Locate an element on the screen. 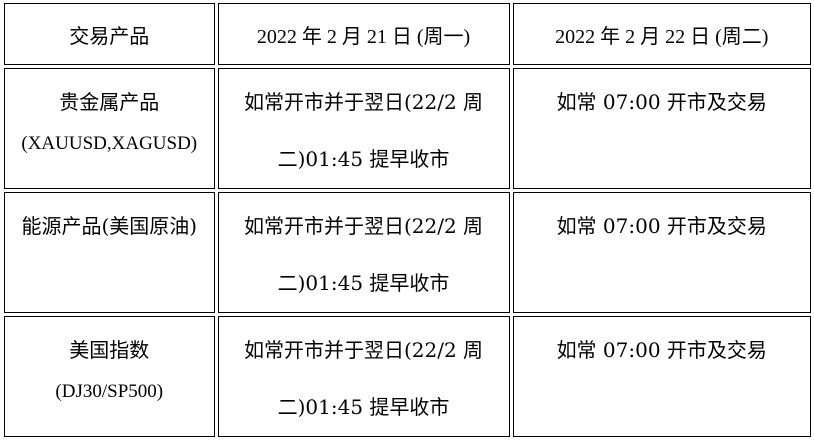 This screenshot has height=440, width=814. product-cell: 能源产品(美国原油) is located at coordinates (109, 252).